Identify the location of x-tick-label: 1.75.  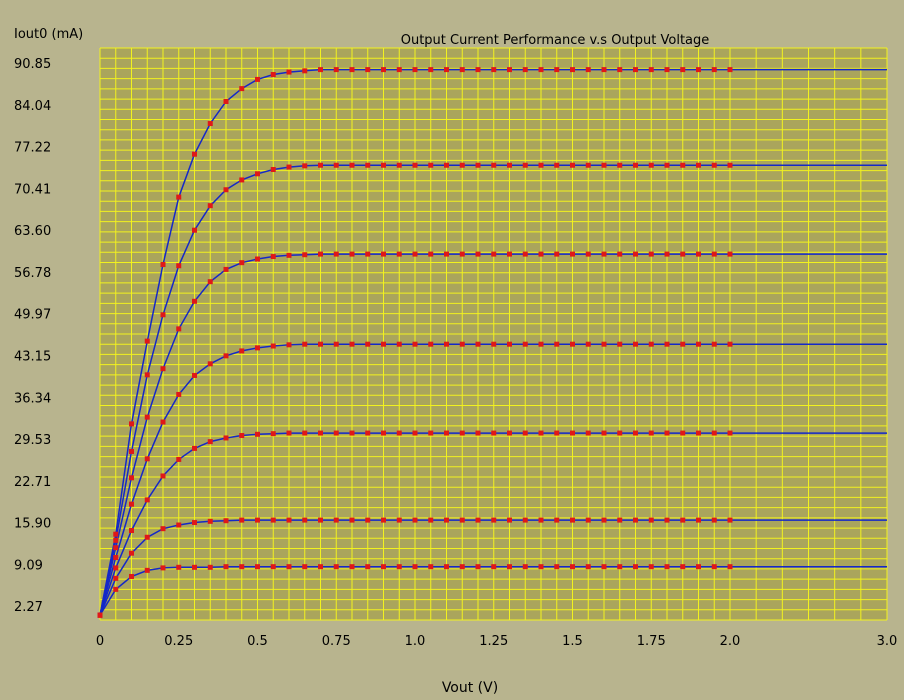
(651, 641).